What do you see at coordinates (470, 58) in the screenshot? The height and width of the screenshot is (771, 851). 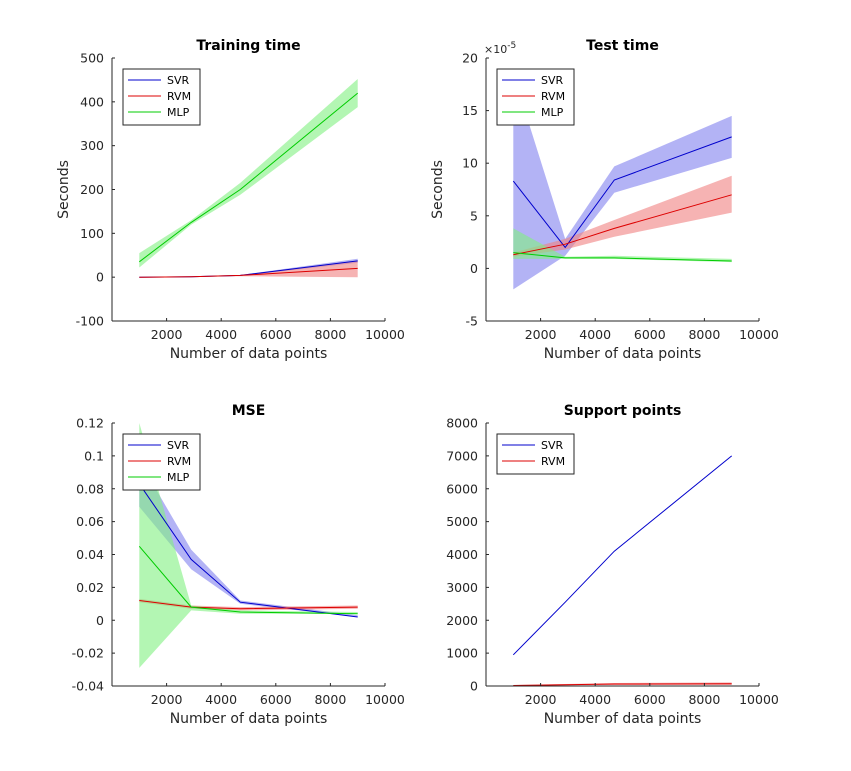 I see `y-tick-label: 20` at bounding box center [470, 58].